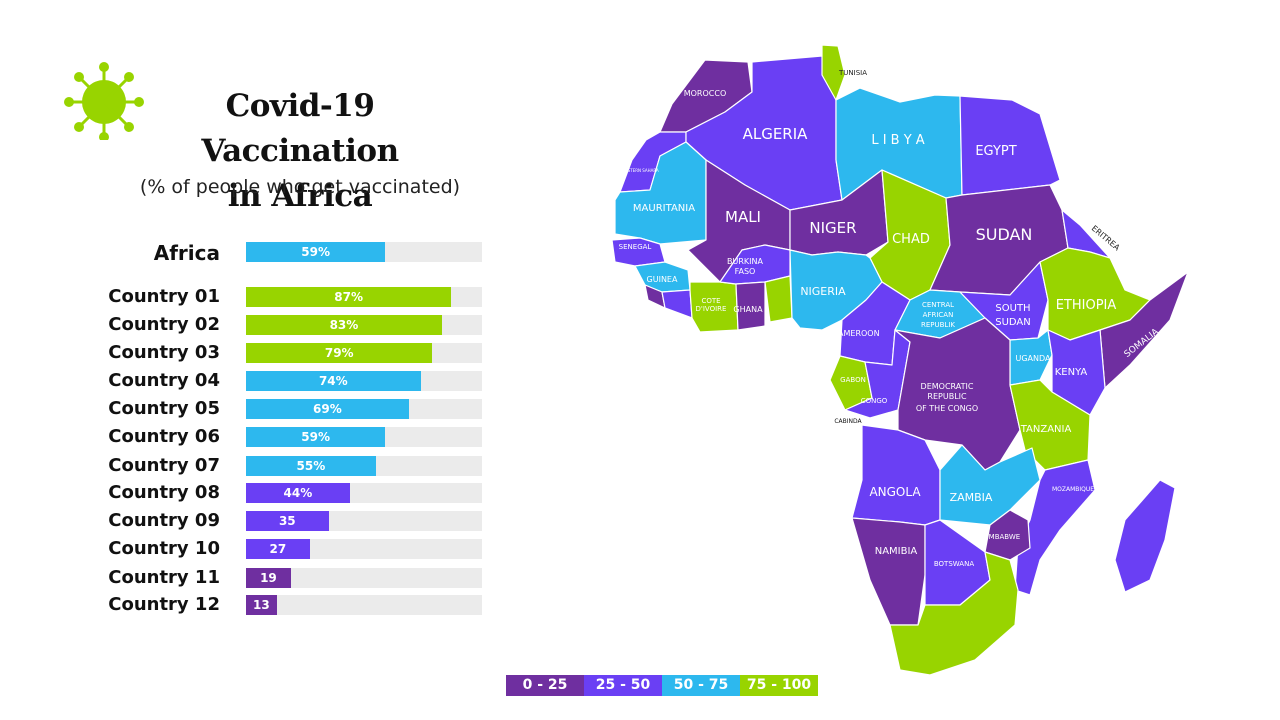  Describe the element at coordinates (640, 170) in the screenshot. I see `map-label-western-sahara: WESTERN SAHARA` at that location.